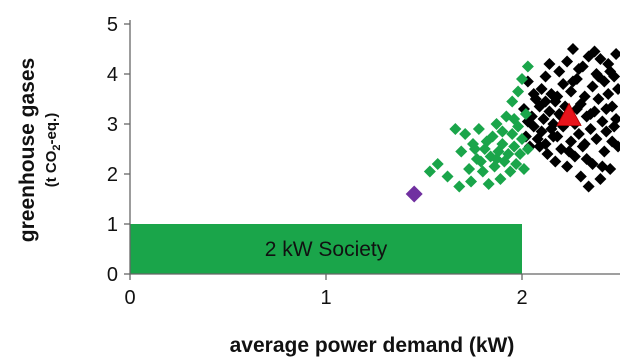 This screenshot has height=361, width=620. I want to click on y-tick-label: 2, so click(112, 175).